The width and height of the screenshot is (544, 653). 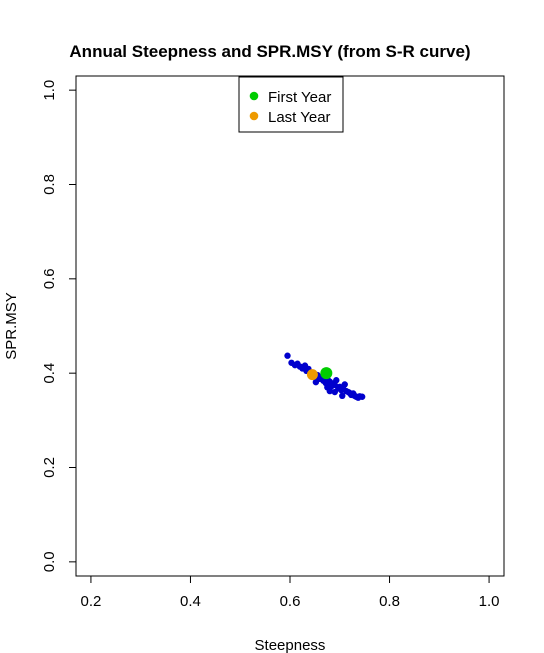 I want to click on y-tick-label: 0.0, so click(x=49, y=561).